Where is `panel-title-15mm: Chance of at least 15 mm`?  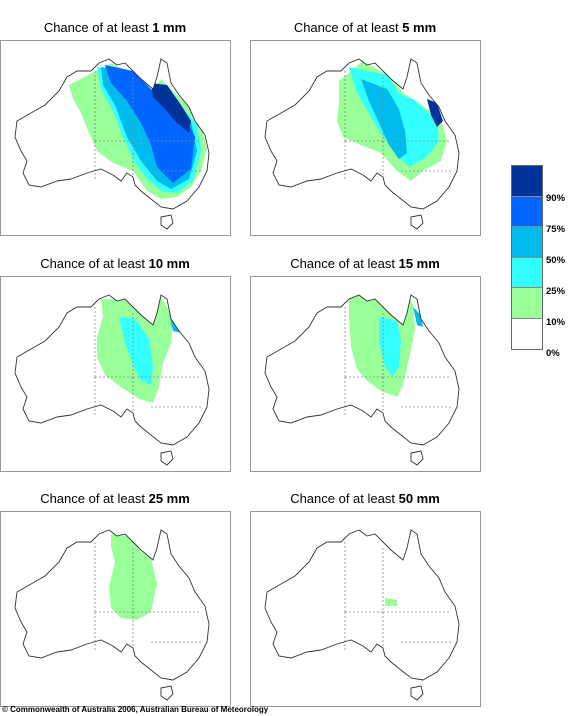
panel-title-15mm: Chance of at least 15 mm is located at coordinates (365, 263).